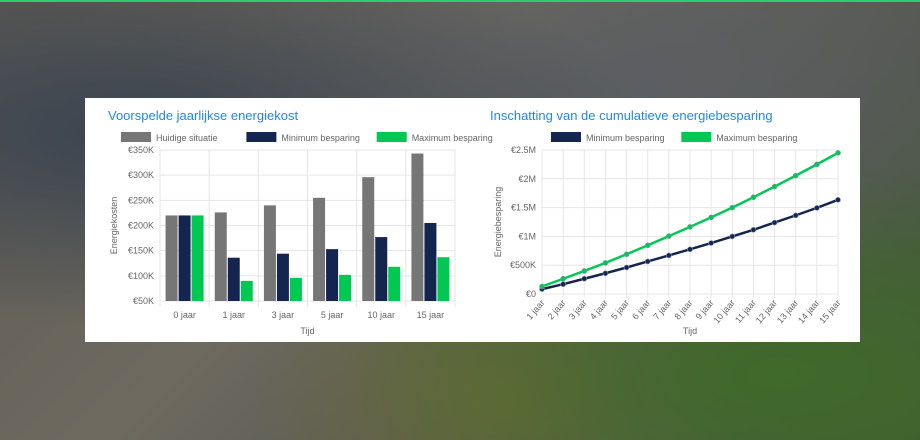  I want to click on y-axis-title: Energiebesparing, so click(498, 222).